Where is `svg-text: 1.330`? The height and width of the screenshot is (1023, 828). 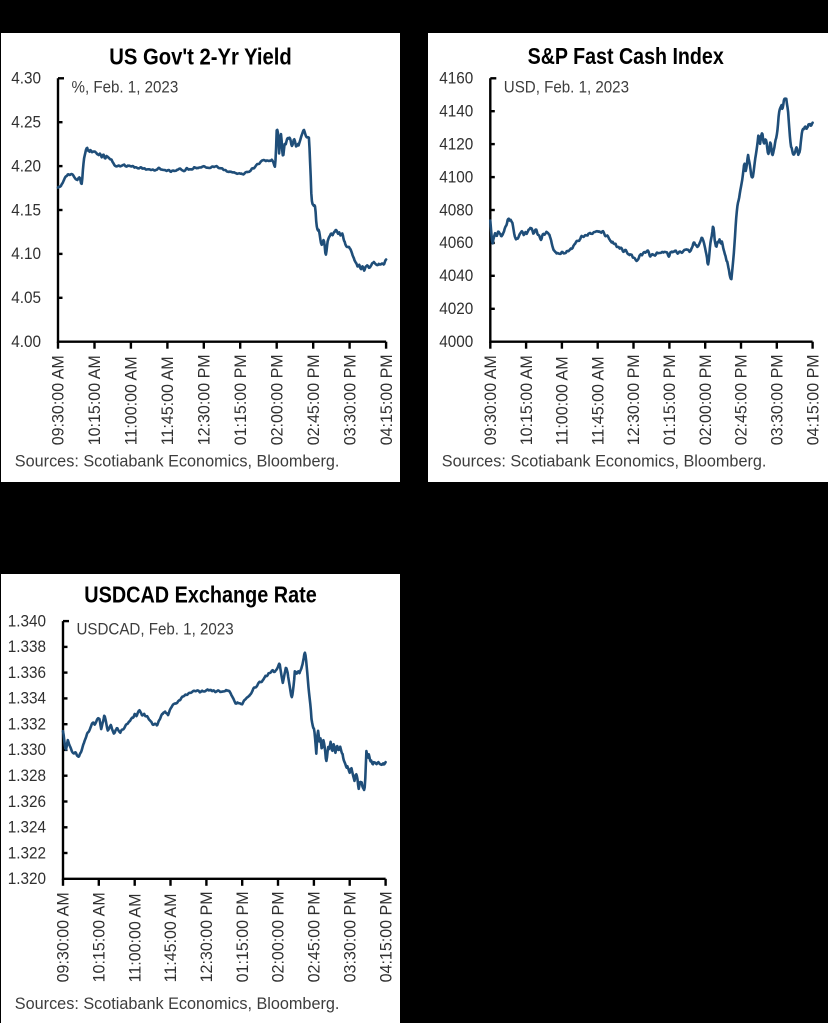
svg-text: 1.330 is located at coordinates (27, 749).